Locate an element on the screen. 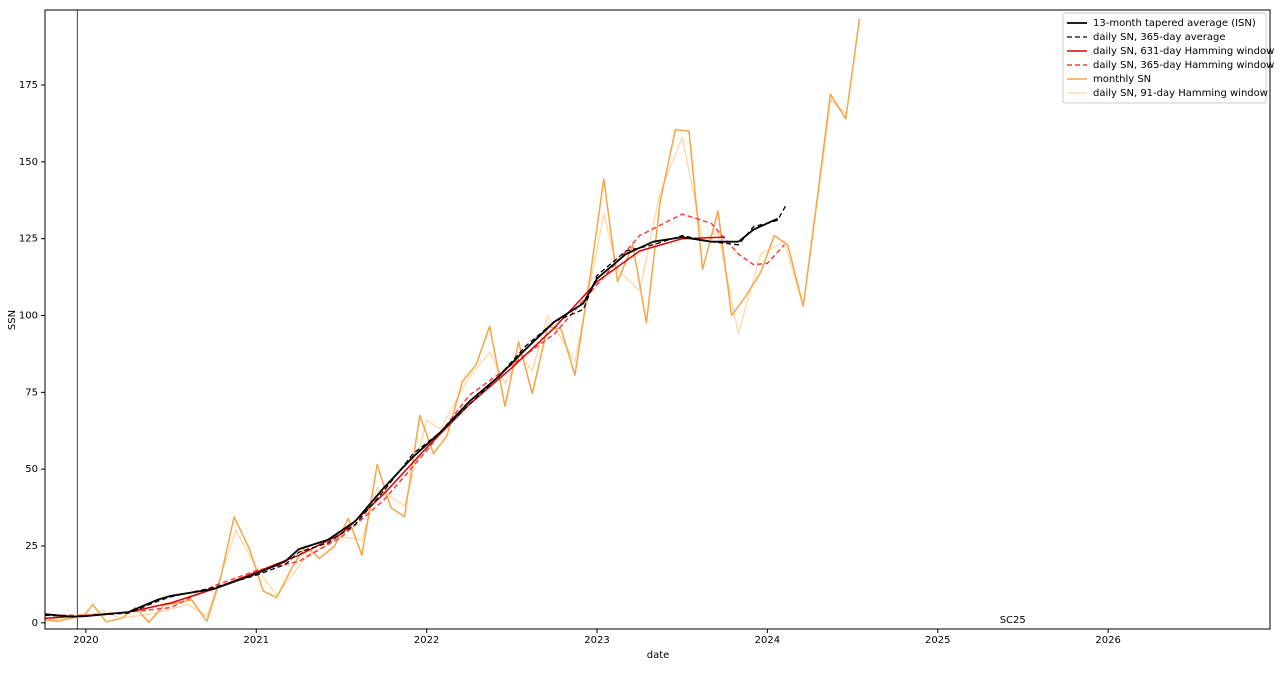  y-axis-label: SSN is located at coordinates (12, 320).